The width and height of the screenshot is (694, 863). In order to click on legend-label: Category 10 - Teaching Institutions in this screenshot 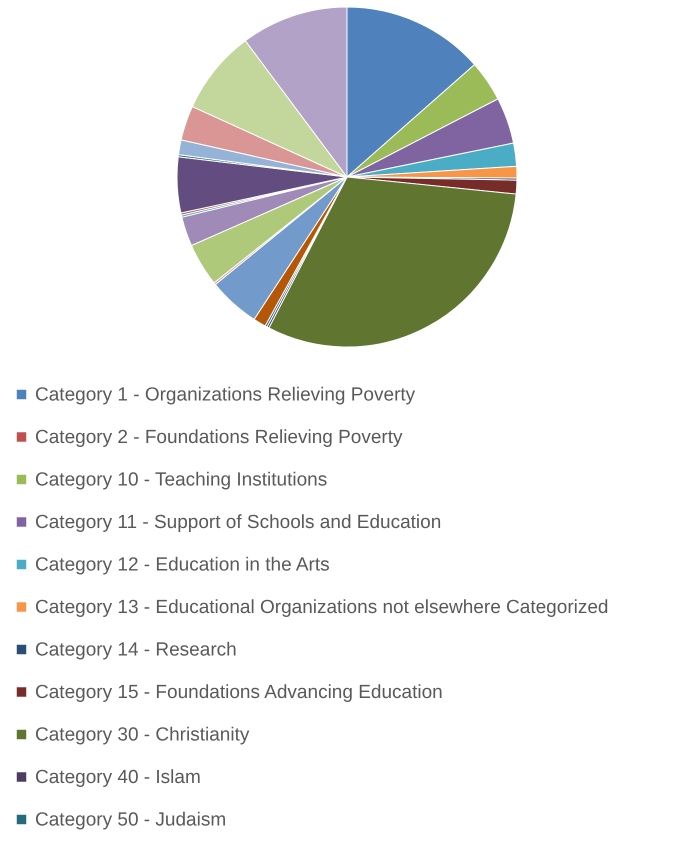, I will do `click(181, 480)`.